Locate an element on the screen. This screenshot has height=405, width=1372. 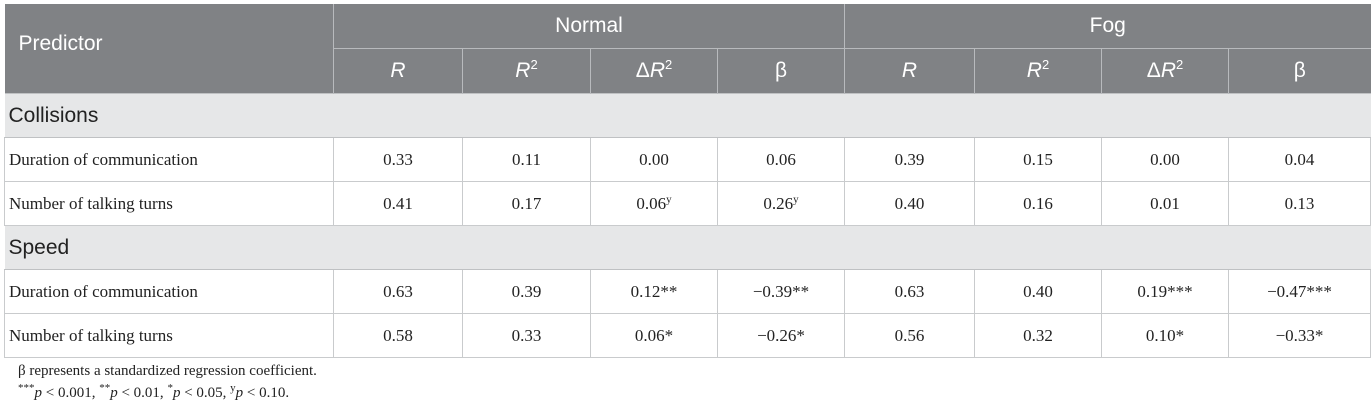
table-cell: 0.15 is located at coordinates (1038, 159).